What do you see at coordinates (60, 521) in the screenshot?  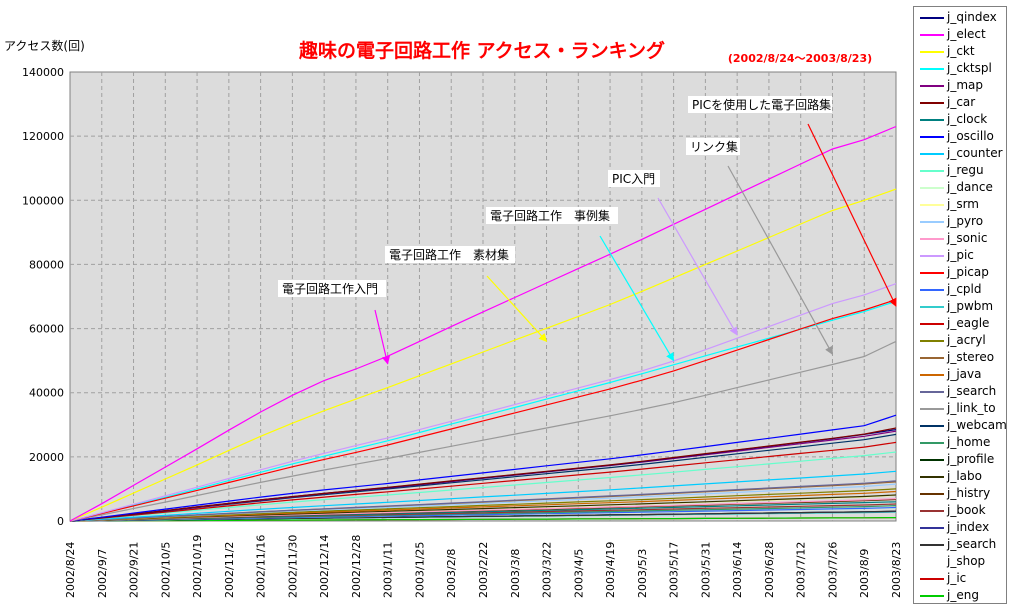 I see `y-tick-label: 0` at bounding box center [60, 521].